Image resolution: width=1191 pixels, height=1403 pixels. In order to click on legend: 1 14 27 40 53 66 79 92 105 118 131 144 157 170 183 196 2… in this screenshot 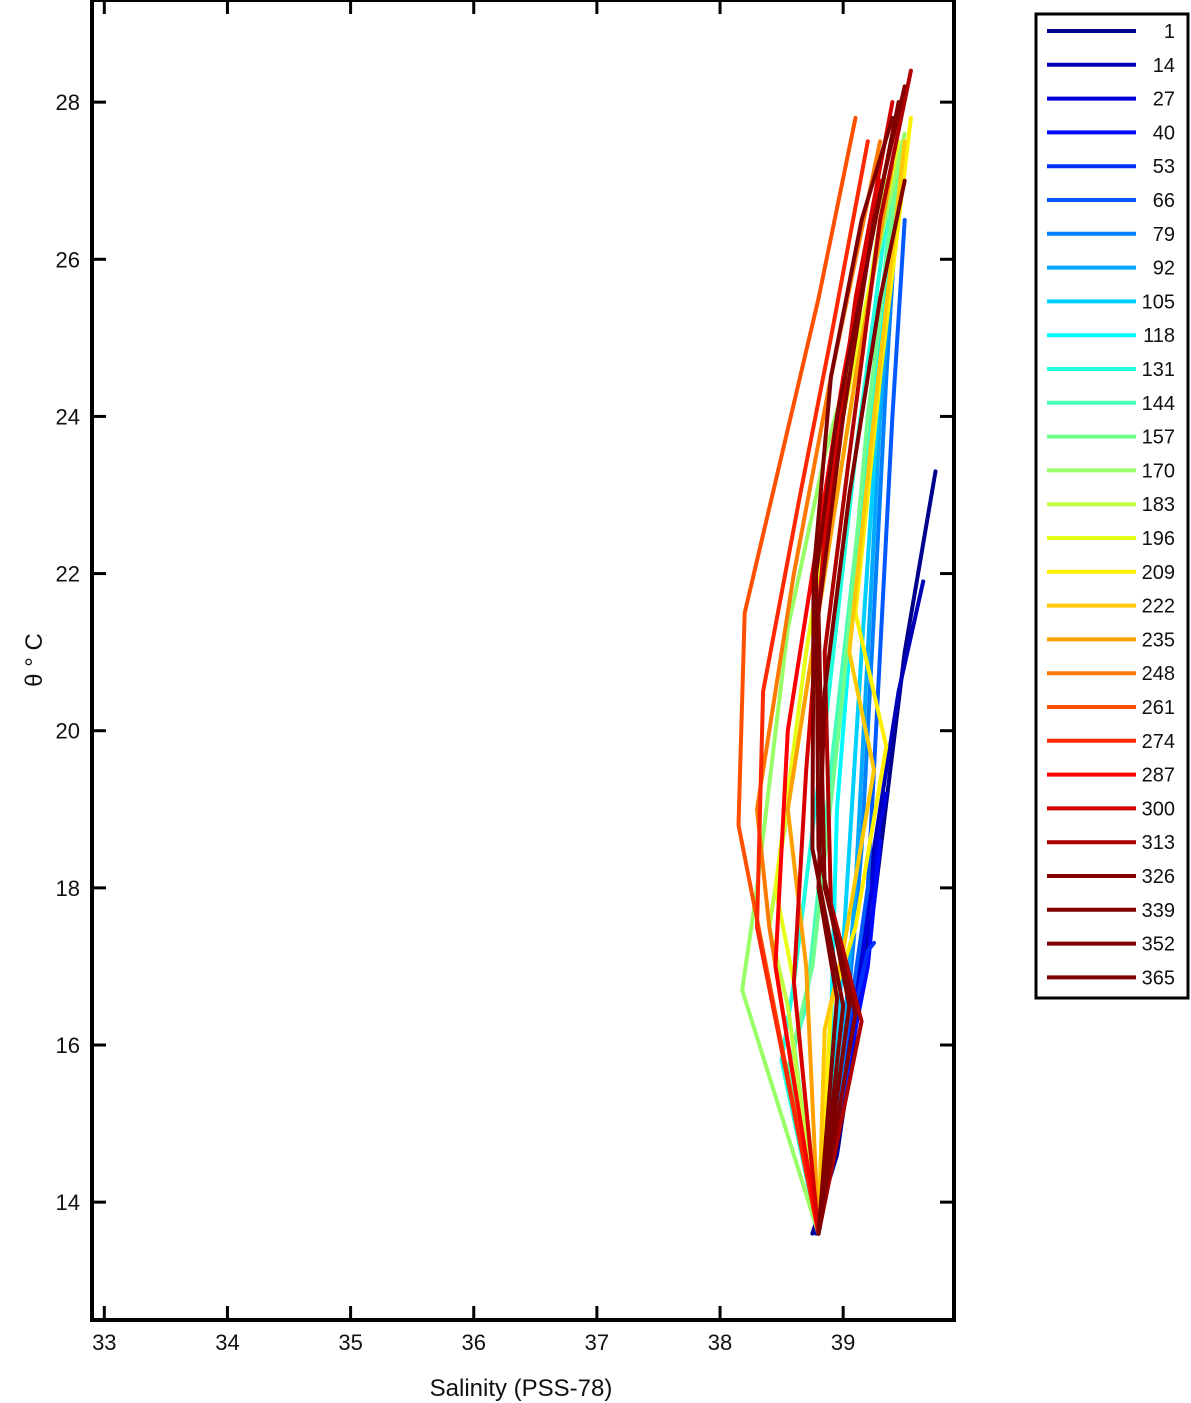, I will do `click(1112, 506)`.